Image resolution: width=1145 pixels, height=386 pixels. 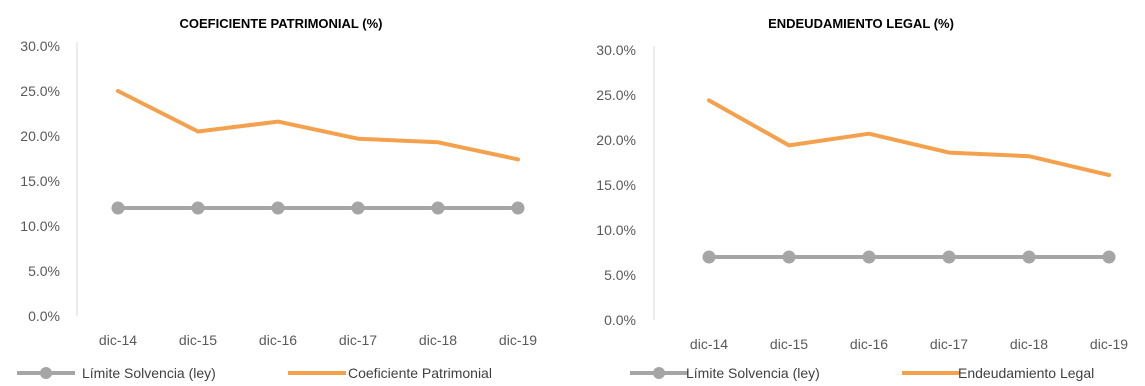 I want to click on chart-title: COEFICIENTE PATRIMONIAL (%), so click(x=281, y=23).